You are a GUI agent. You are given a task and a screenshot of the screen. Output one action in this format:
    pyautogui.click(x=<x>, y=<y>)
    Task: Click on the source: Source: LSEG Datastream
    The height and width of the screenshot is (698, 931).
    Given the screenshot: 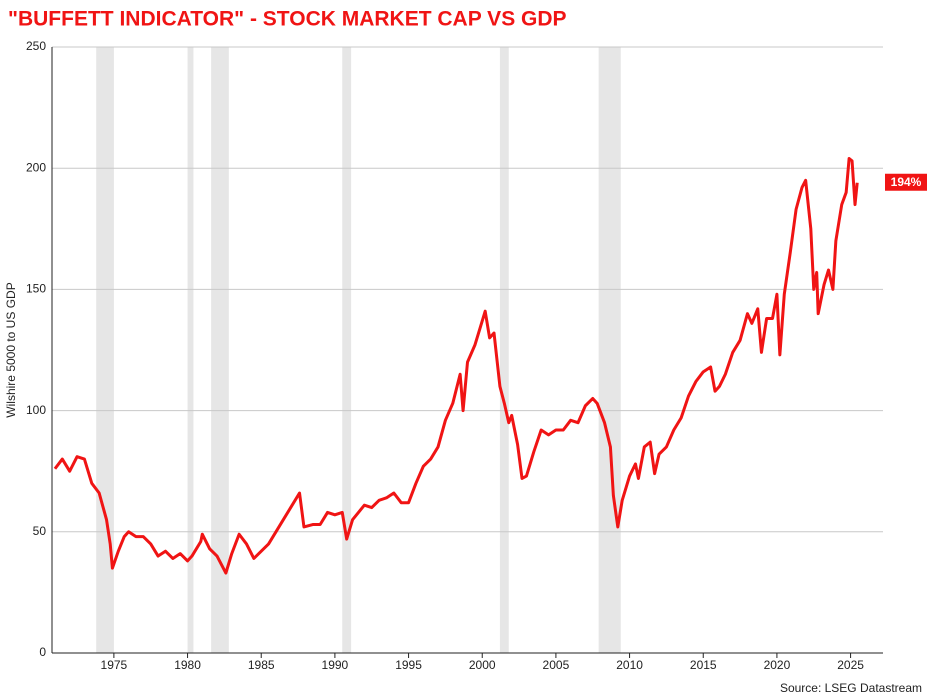 What is the action you would take?
    pyautogui.click(x=851, y=688)
    